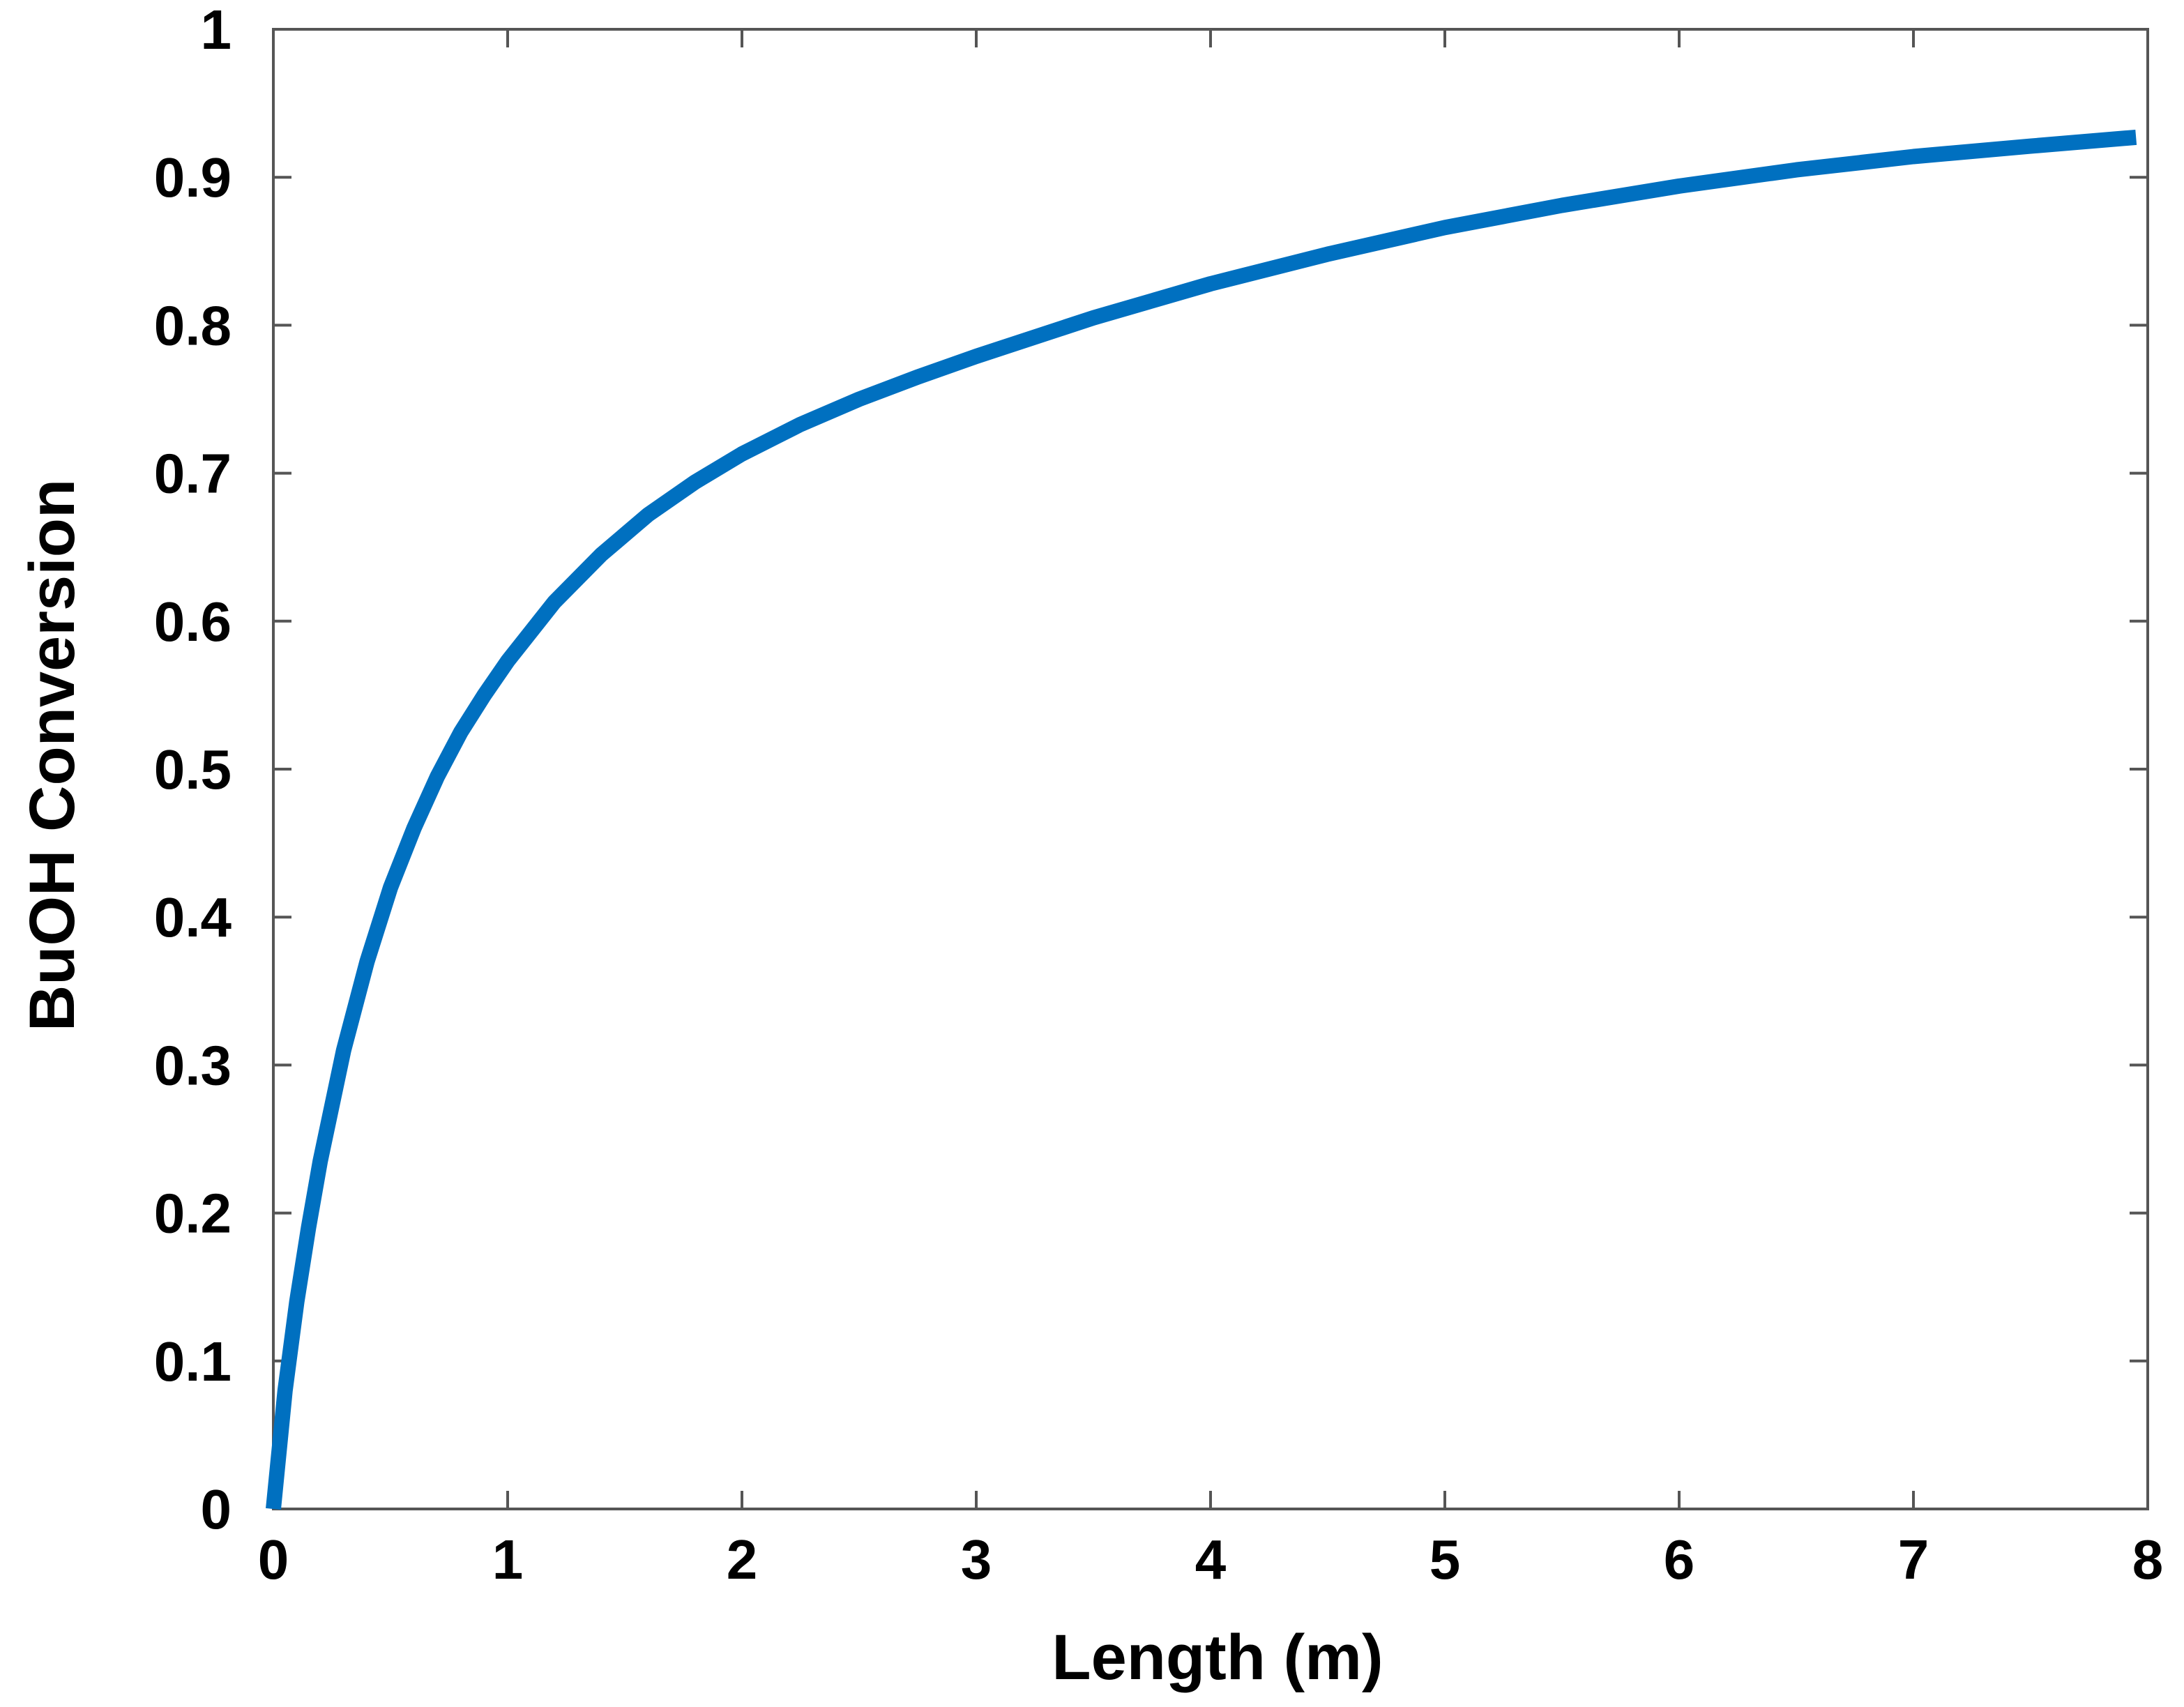 The height and width of the screenshot is (1707, 2184). Describe the element at coordinates (508, 1559) in the screenshot. I see `x-tick-label: 1` at that location.